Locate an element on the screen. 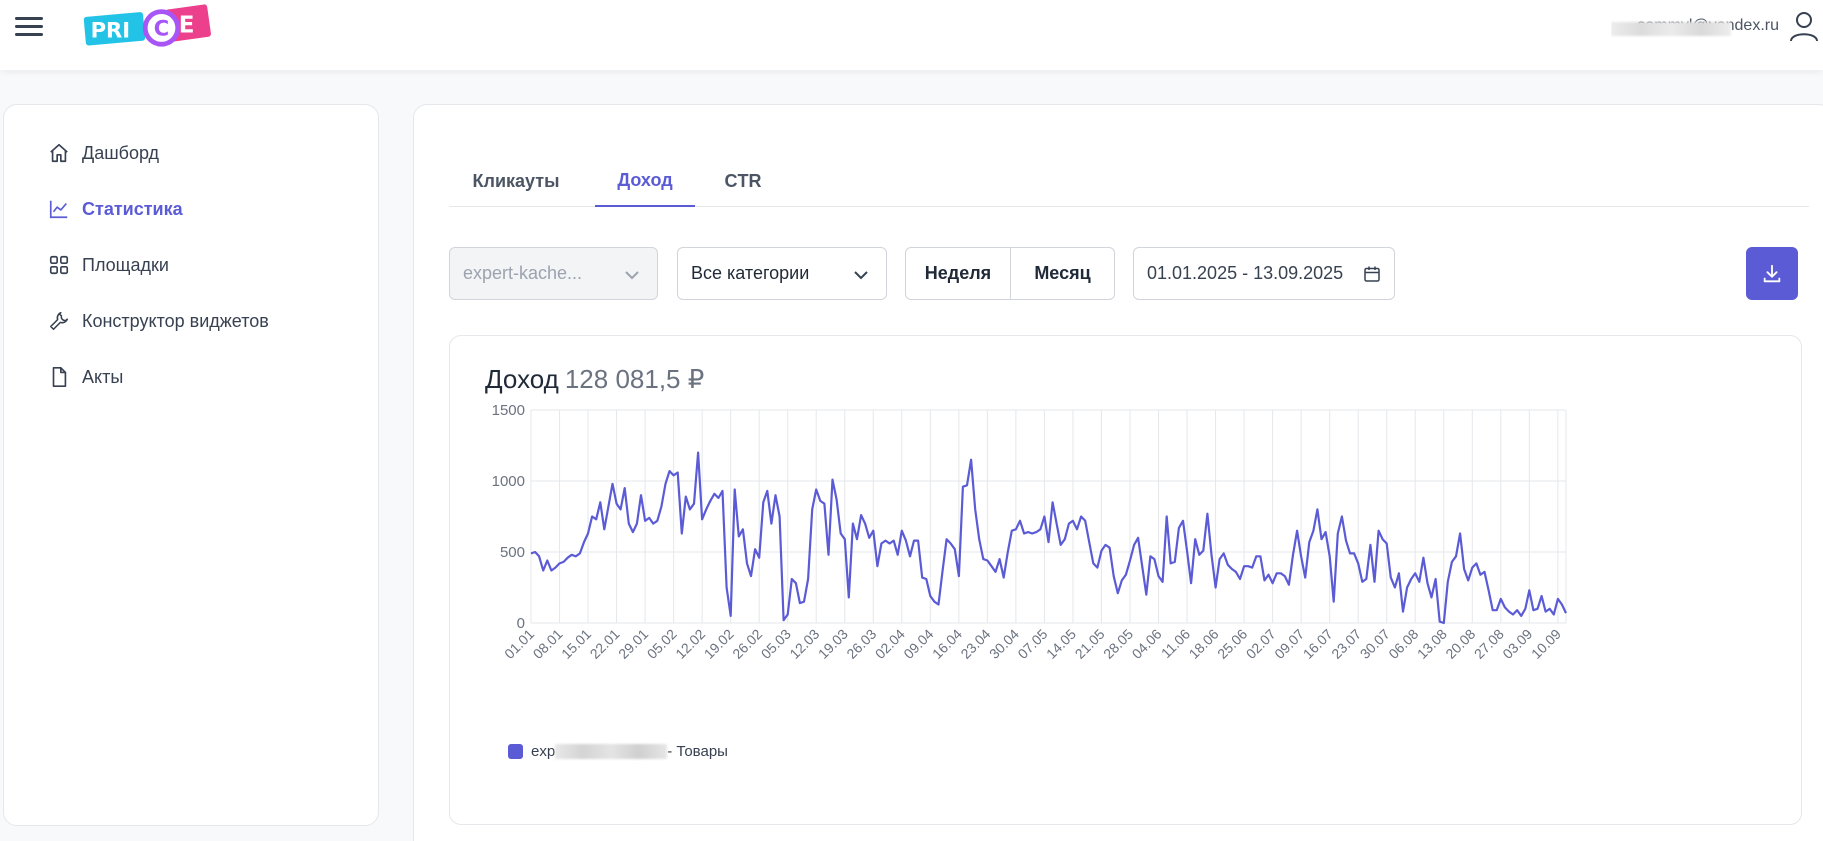 The width and height of the screenshot is (1823, 841). tab-revenue: Доход is located at coordinates (645, 181).